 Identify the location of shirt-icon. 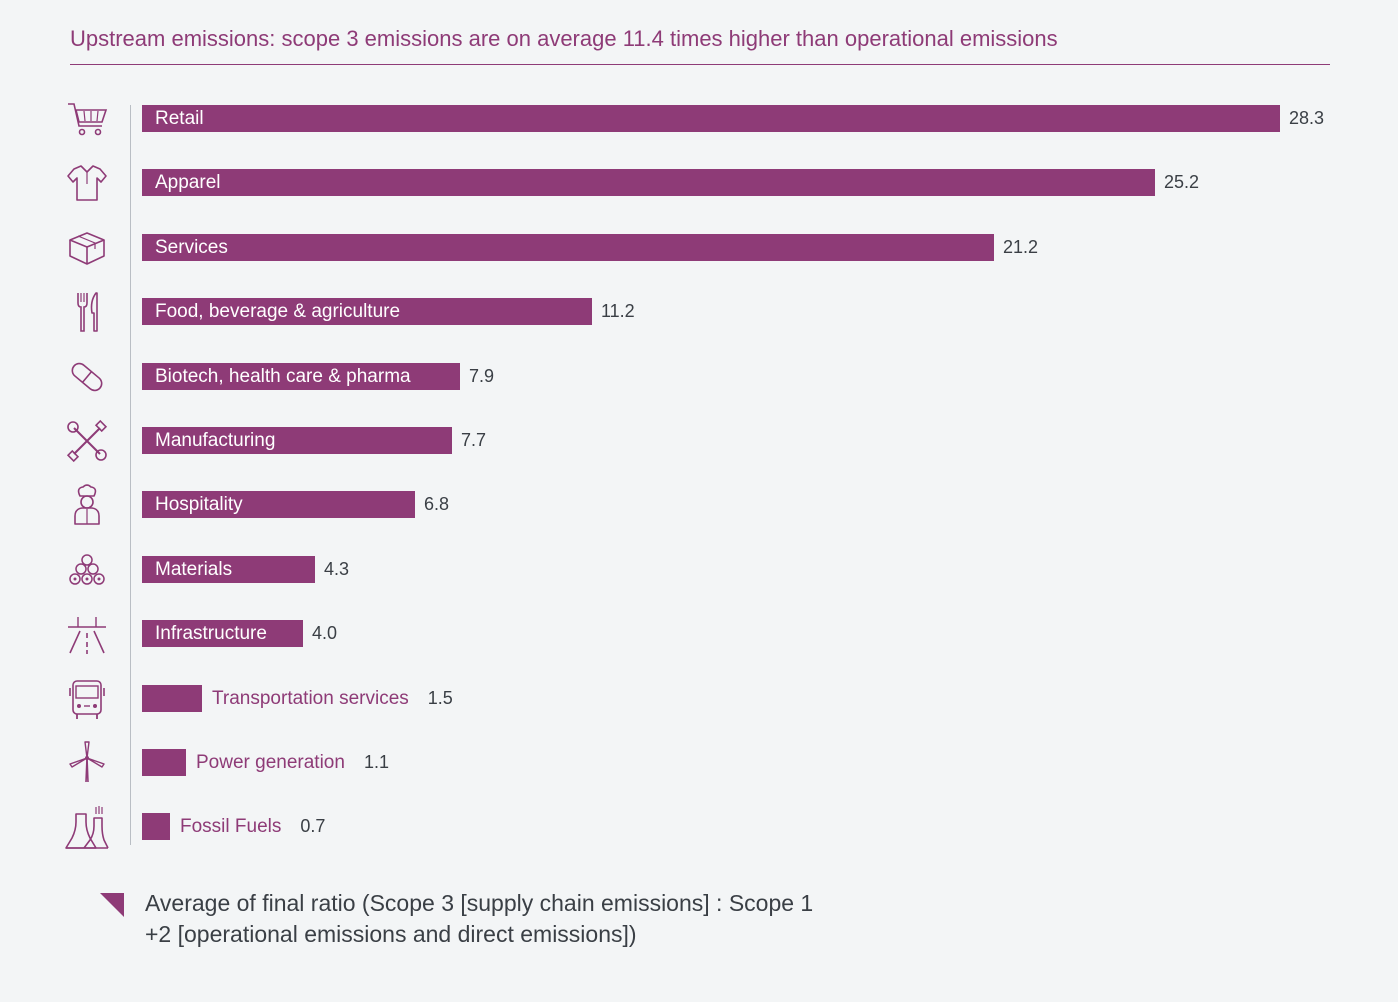
(87, 183).